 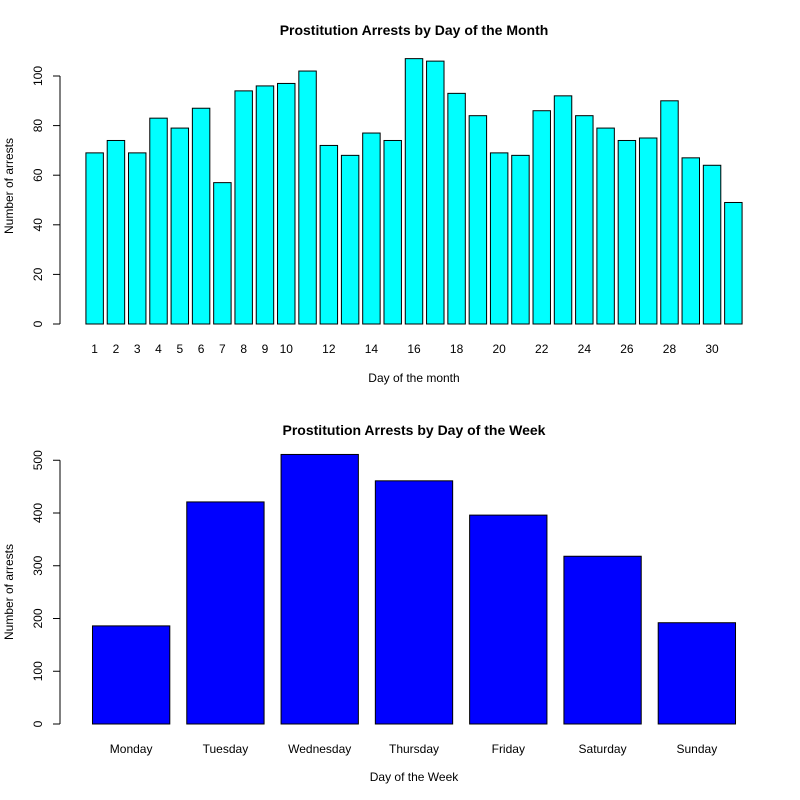 What do you see at coordinates (414, 430) in the screenshot?
I see `chart-title: Prostitution Arrests by Day of the Week` at bounding box center [414, 430].